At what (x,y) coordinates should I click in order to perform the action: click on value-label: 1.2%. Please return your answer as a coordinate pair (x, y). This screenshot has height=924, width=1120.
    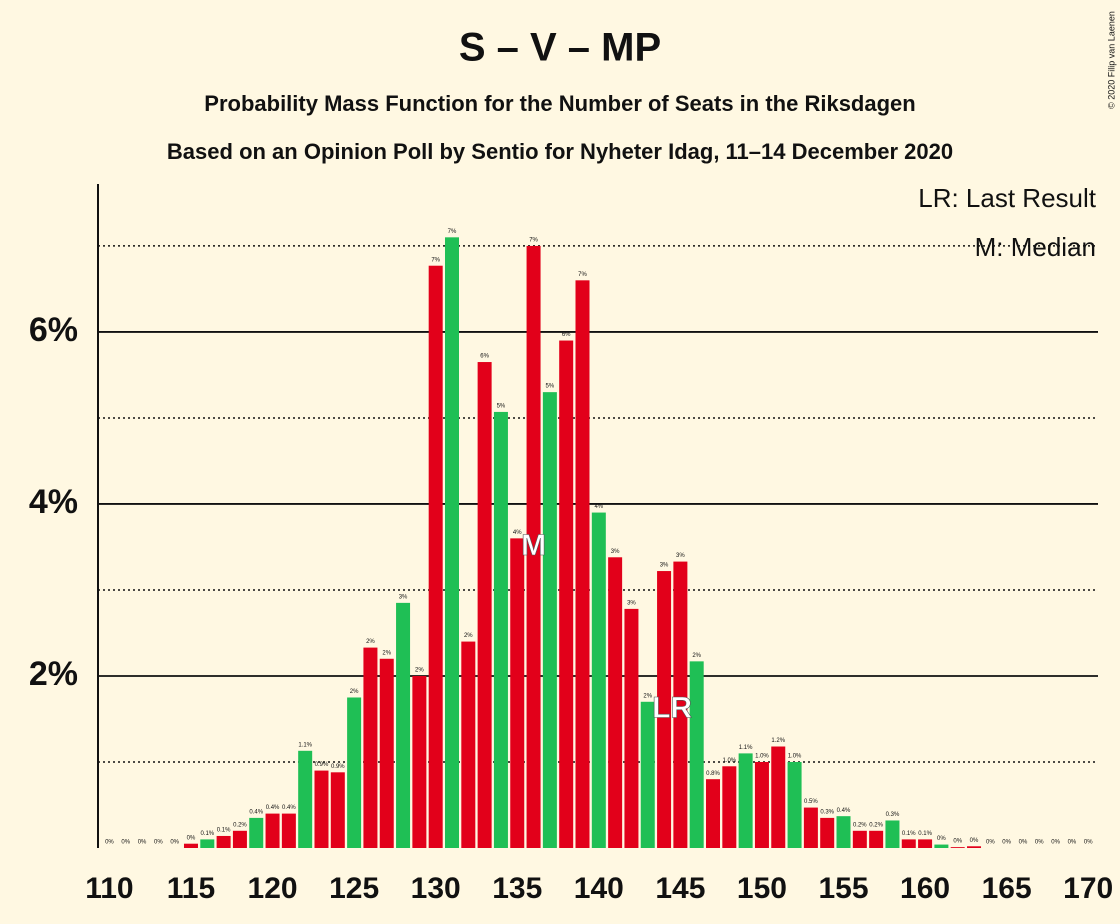
    Looking at the image, I should click on (778, 741).